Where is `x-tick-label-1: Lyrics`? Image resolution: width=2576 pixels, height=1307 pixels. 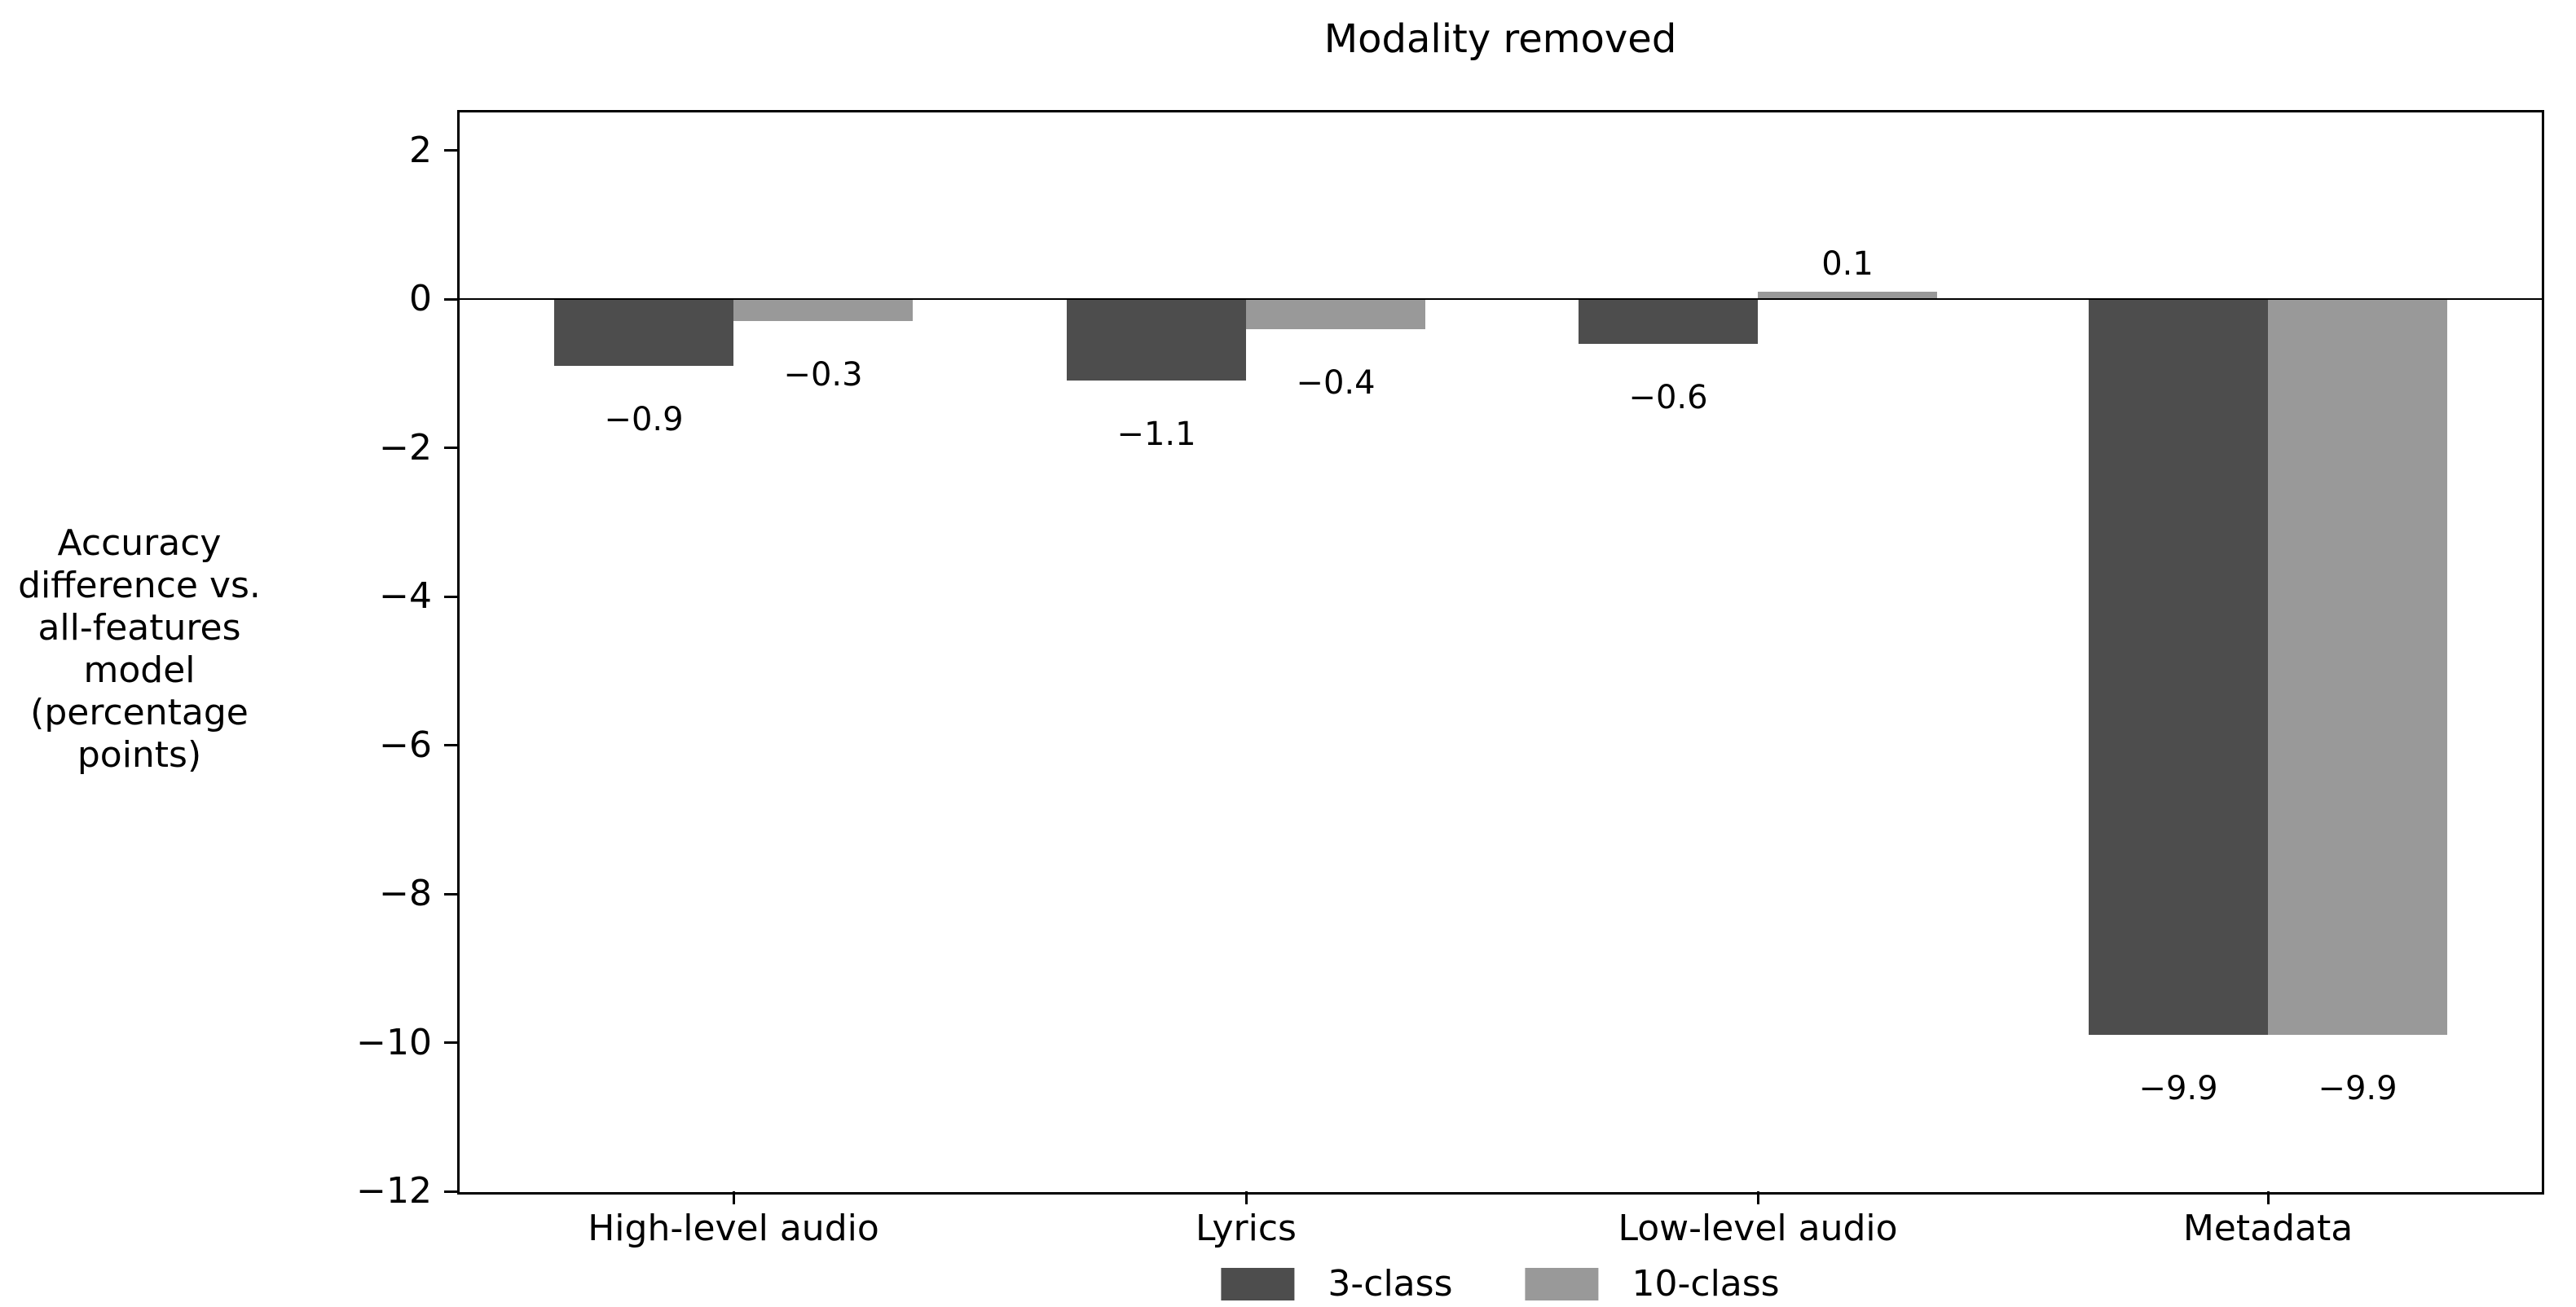 x-tick-label-1: Lyrics is located at coordinates (1247, 1228).